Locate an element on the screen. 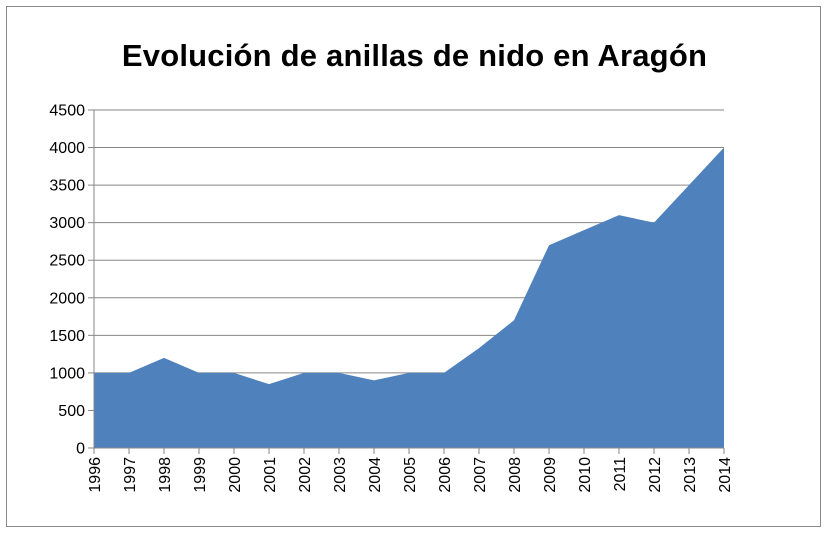 Image resolution: width=829 pixels, height=535 pixels. y-tick-label: 0 is located at coordinates (80, 449).